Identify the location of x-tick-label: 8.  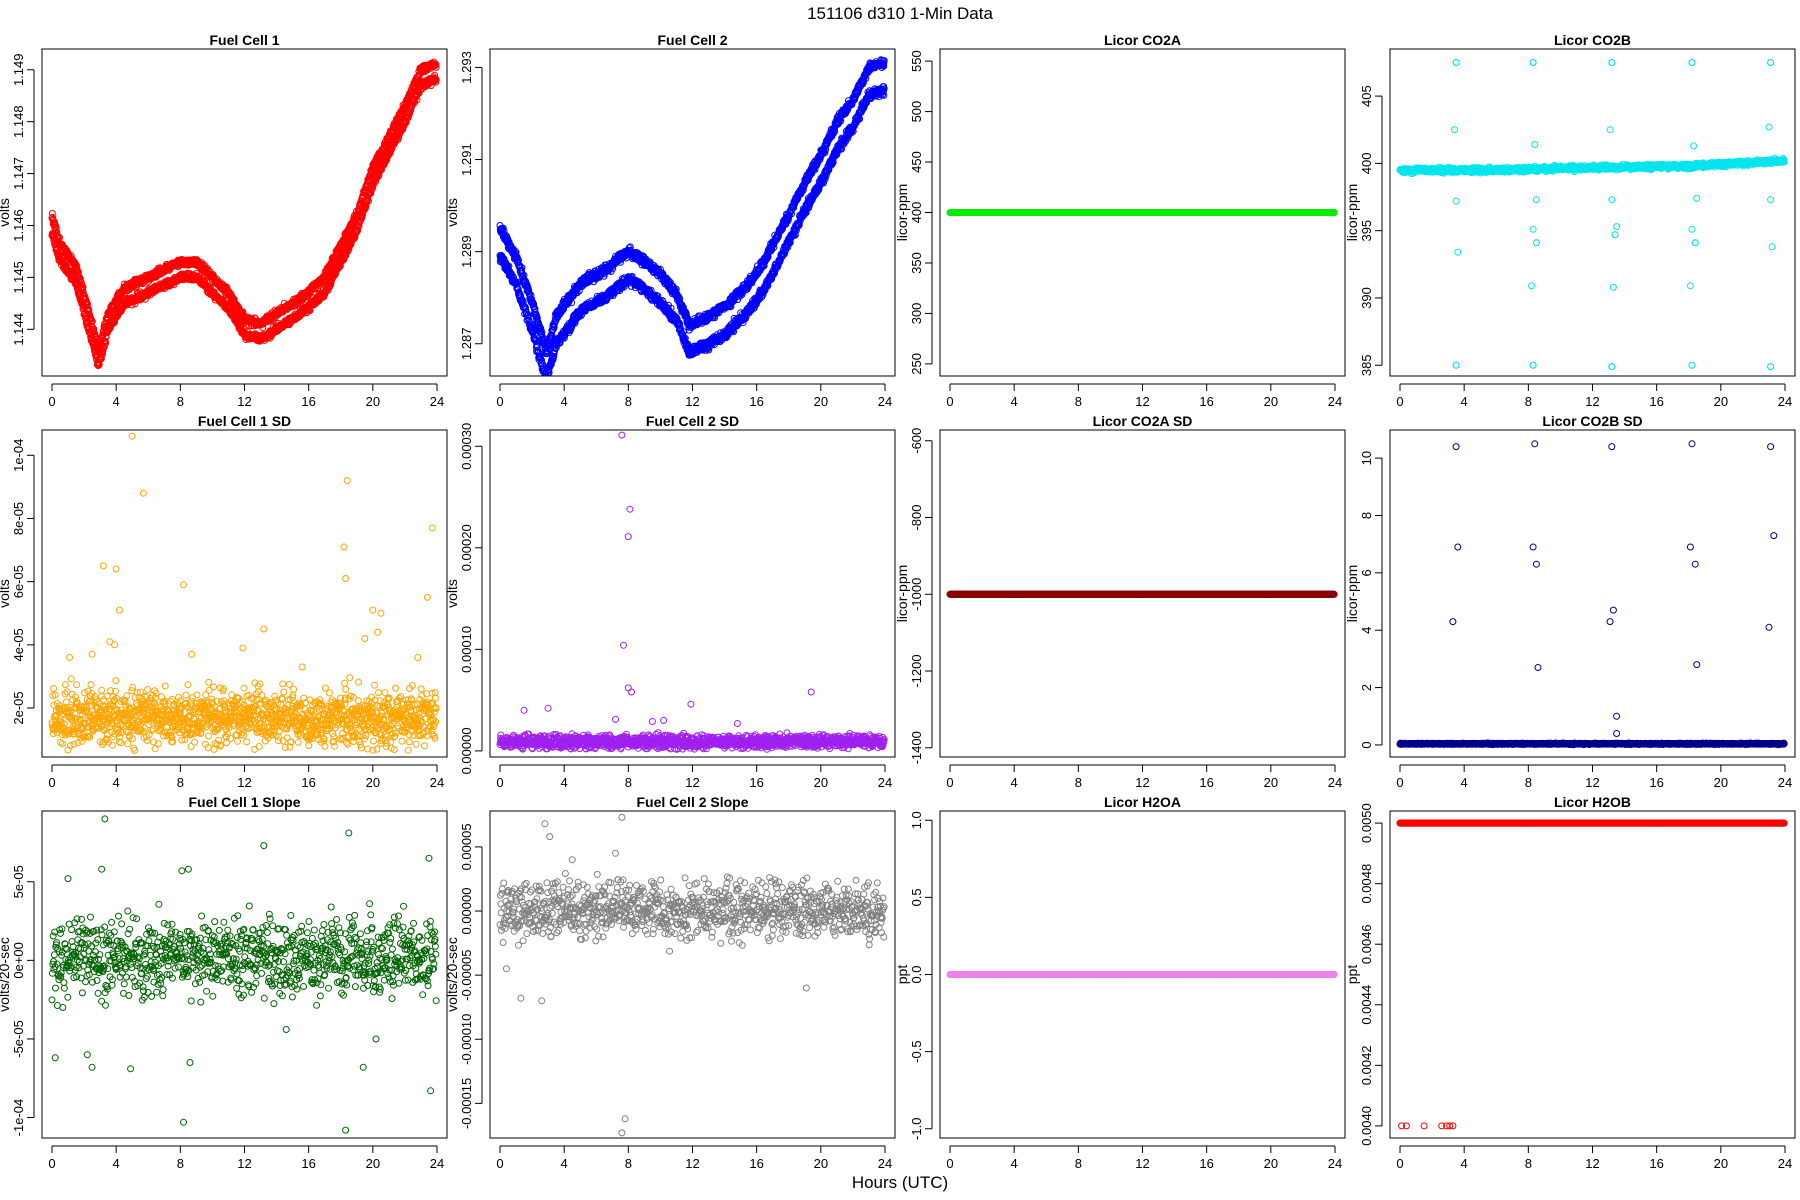
(180, 401).